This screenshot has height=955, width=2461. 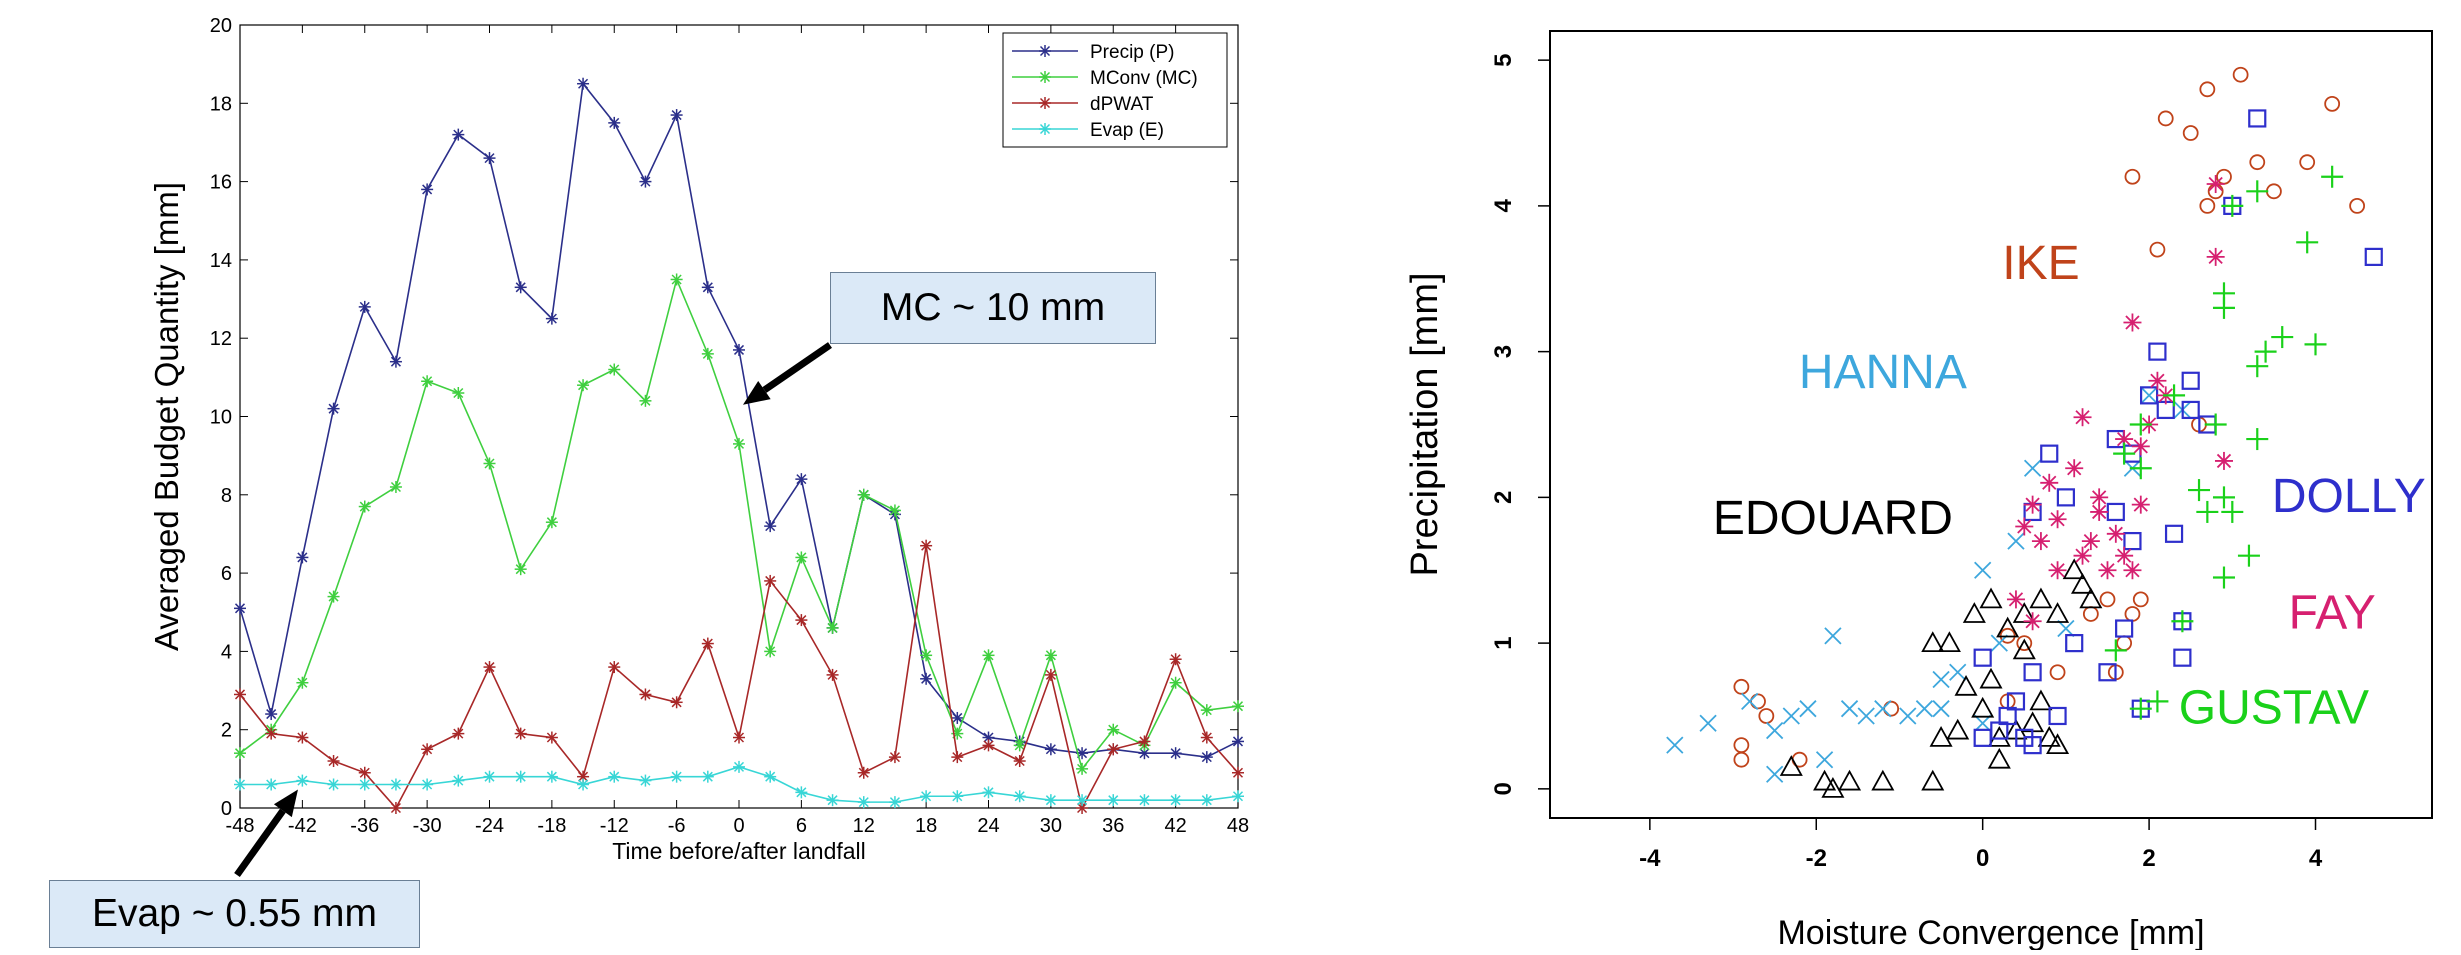 I want to click on arrow-shaft, so click(x=797, y=367).